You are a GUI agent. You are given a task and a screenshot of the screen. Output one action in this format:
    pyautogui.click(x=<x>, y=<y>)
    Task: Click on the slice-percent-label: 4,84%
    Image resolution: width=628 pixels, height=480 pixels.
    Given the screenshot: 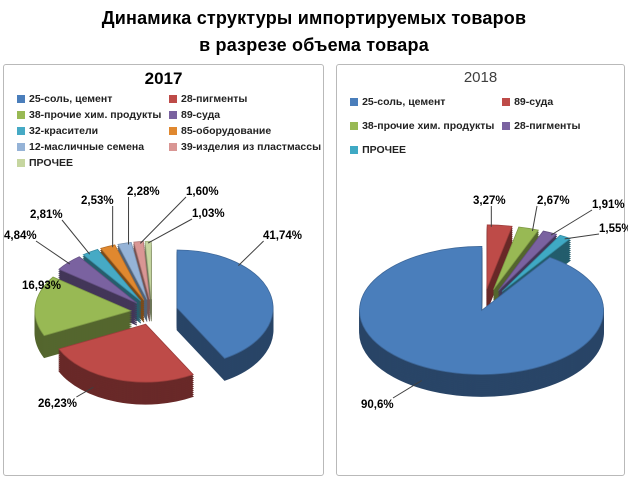 What is the action you would take?
    pyautogui.click(x=20, y=236)
    